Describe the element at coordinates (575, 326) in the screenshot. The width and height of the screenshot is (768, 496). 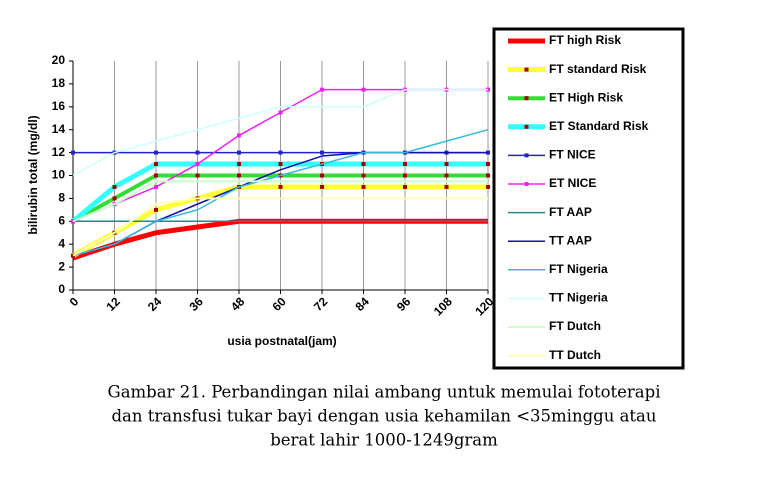
I see `legend-label: FT Dutch` at that location.